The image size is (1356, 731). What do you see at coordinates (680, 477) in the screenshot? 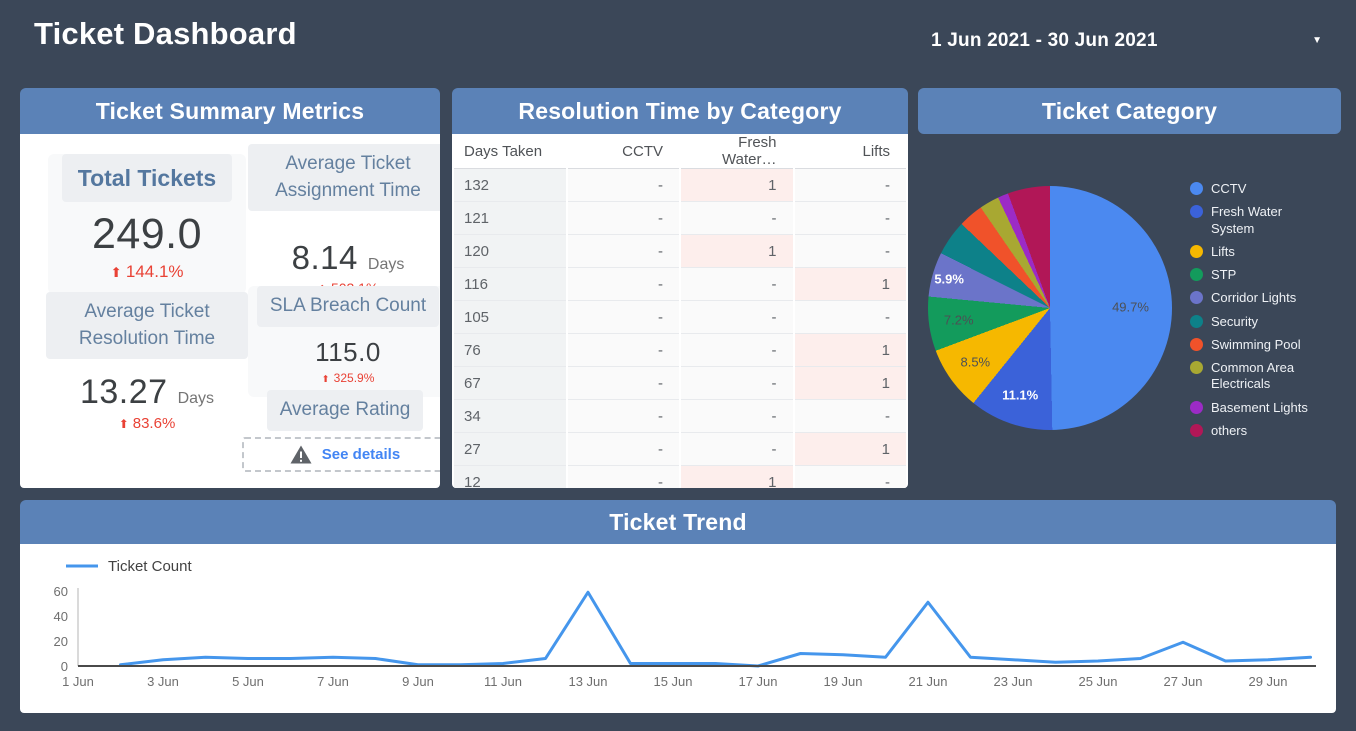
I see `table-row: 12-1-` at bounding box center [680, 477].